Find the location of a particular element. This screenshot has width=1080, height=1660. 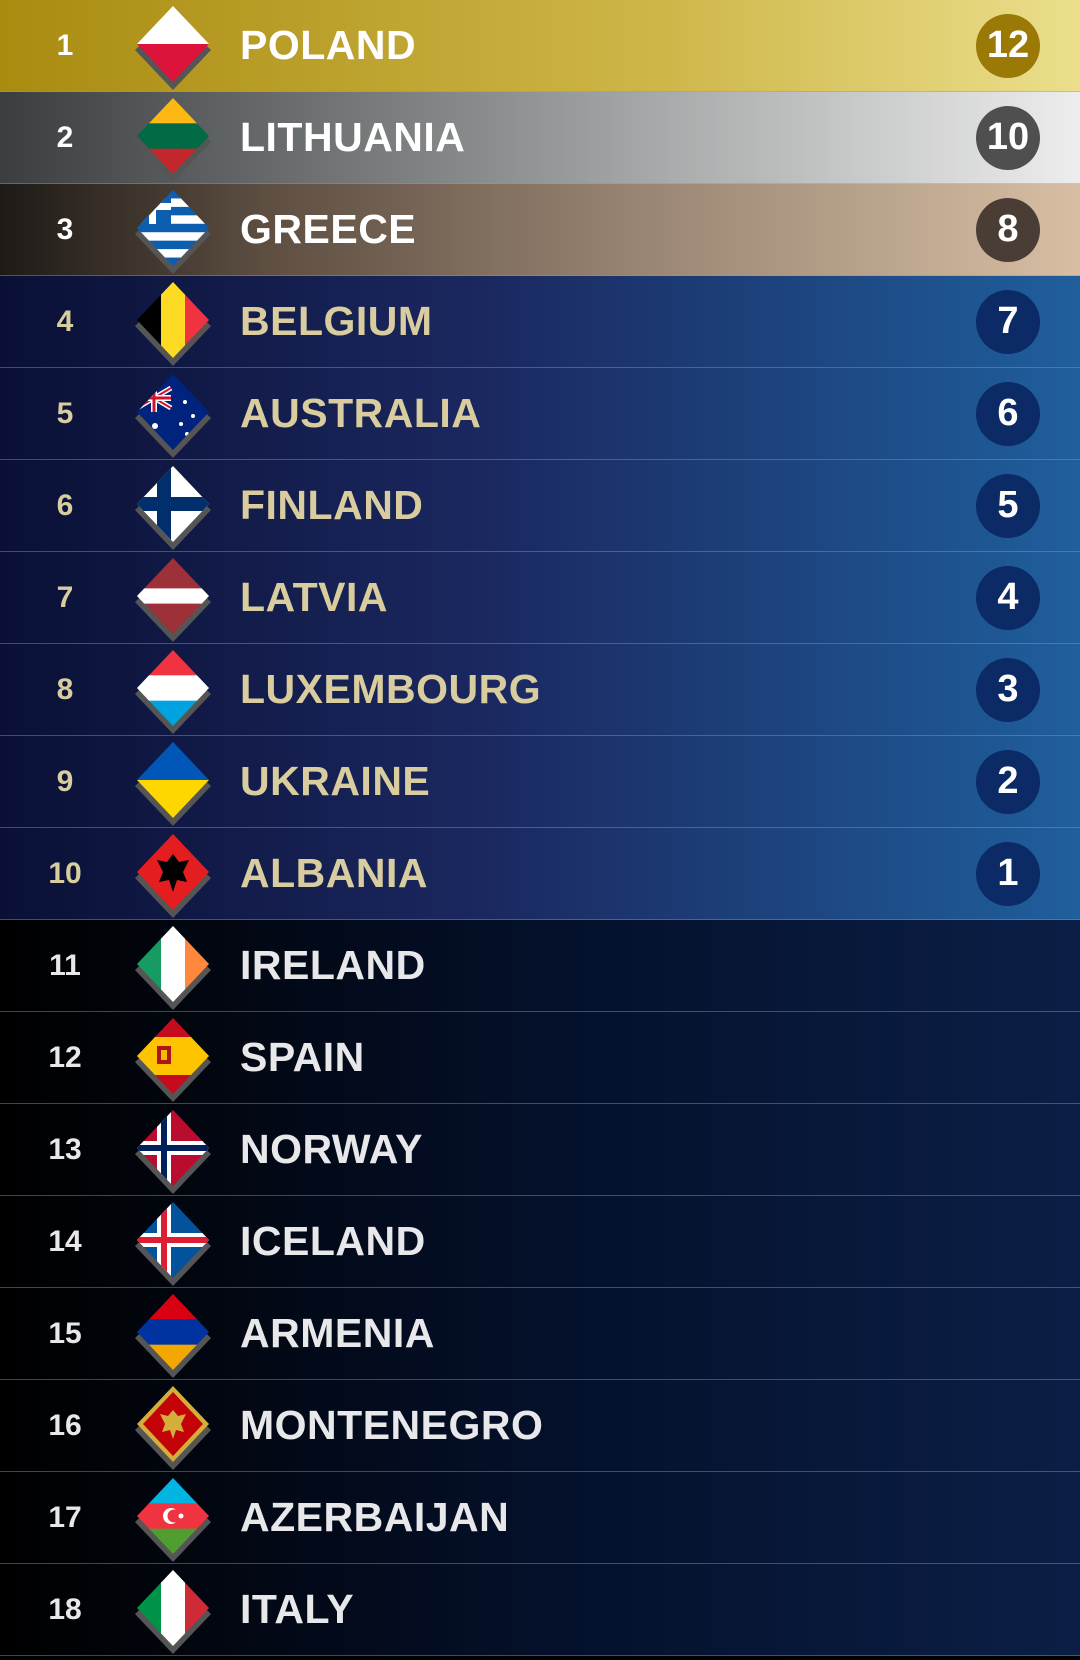

table-row: 9 UKRAINE 2 is located at coordinates (540, 782).